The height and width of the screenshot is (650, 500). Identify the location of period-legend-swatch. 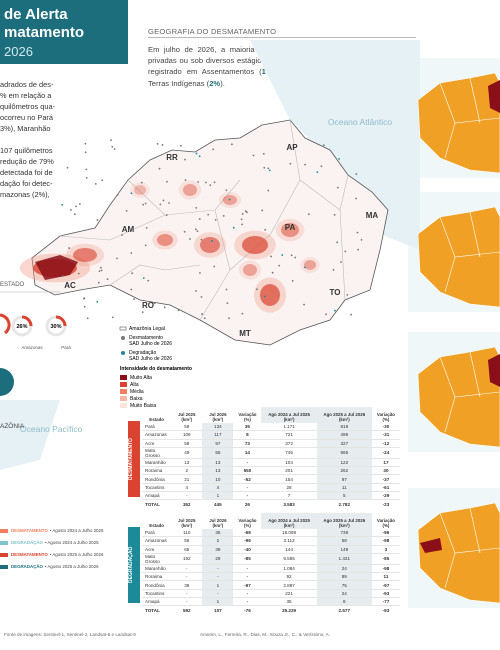
(4, 542).